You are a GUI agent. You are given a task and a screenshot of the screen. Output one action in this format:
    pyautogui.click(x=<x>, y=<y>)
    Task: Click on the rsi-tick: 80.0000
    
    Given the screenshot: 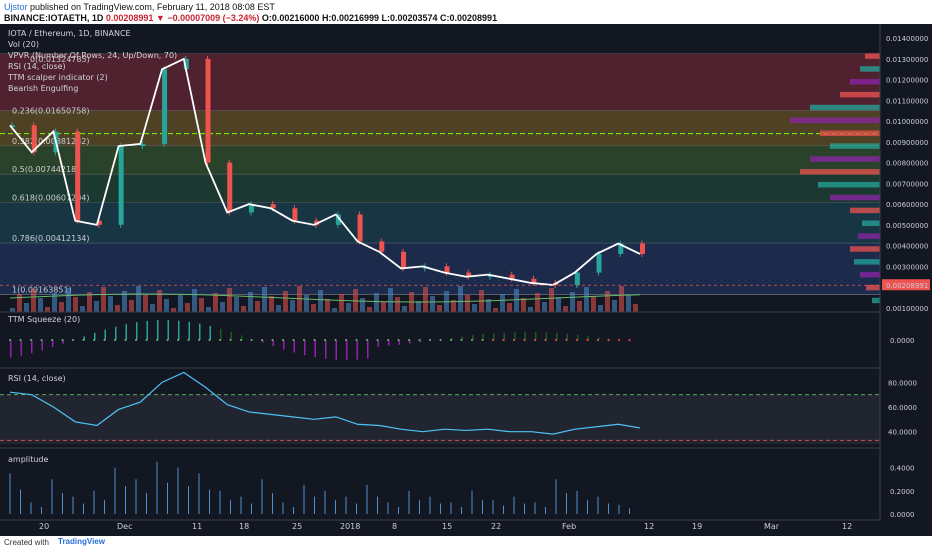 What is the action you would take?
    pyautogui.click(x=902, y=383)
    